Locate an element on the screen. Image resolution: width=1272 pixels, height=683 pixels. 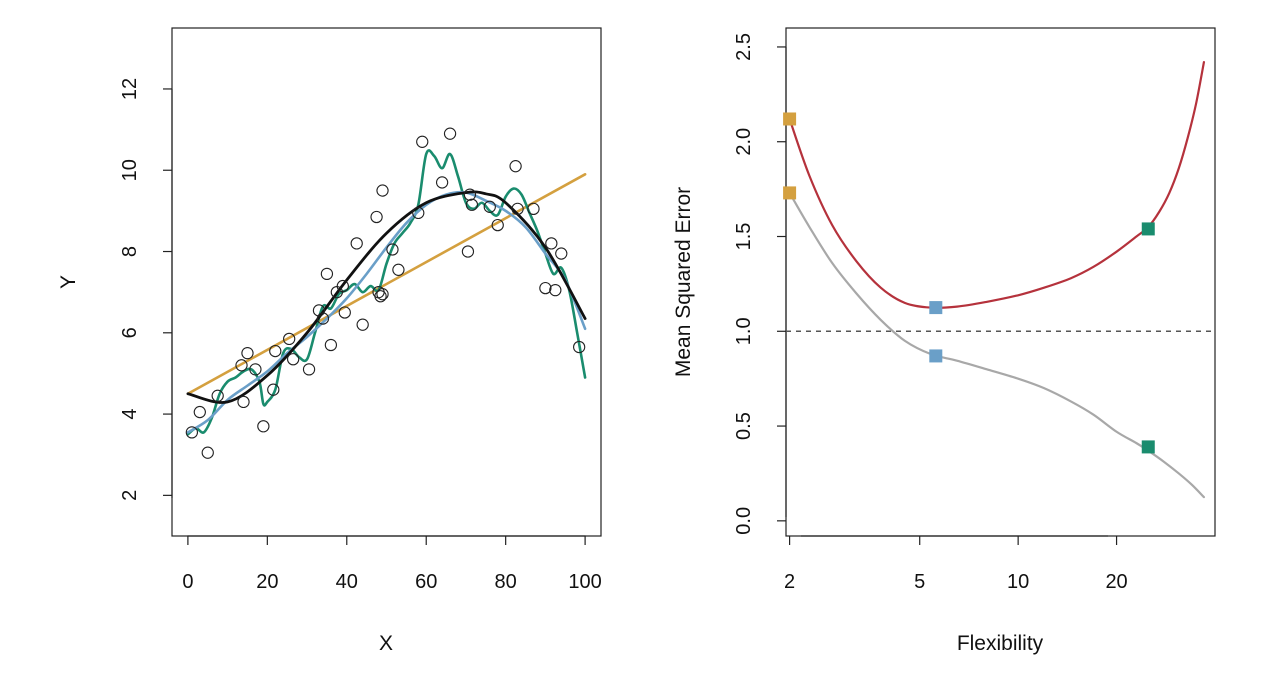
series-line-smoothing-spline-moderate is located at coordinates (386, 312).